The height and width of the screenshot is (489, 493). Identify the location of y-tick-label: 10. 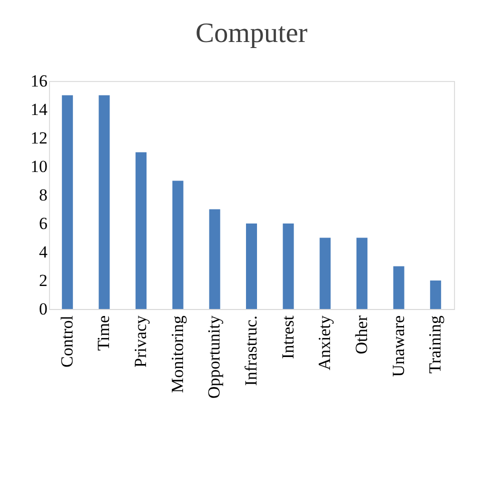
(39, 166).